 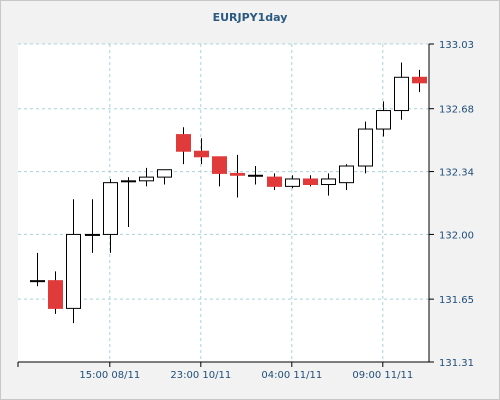 What do you see at coordinates (456, 173) in the screenshot?
I see `y-tick-label: 132.34` at bounding box center [456, 173].